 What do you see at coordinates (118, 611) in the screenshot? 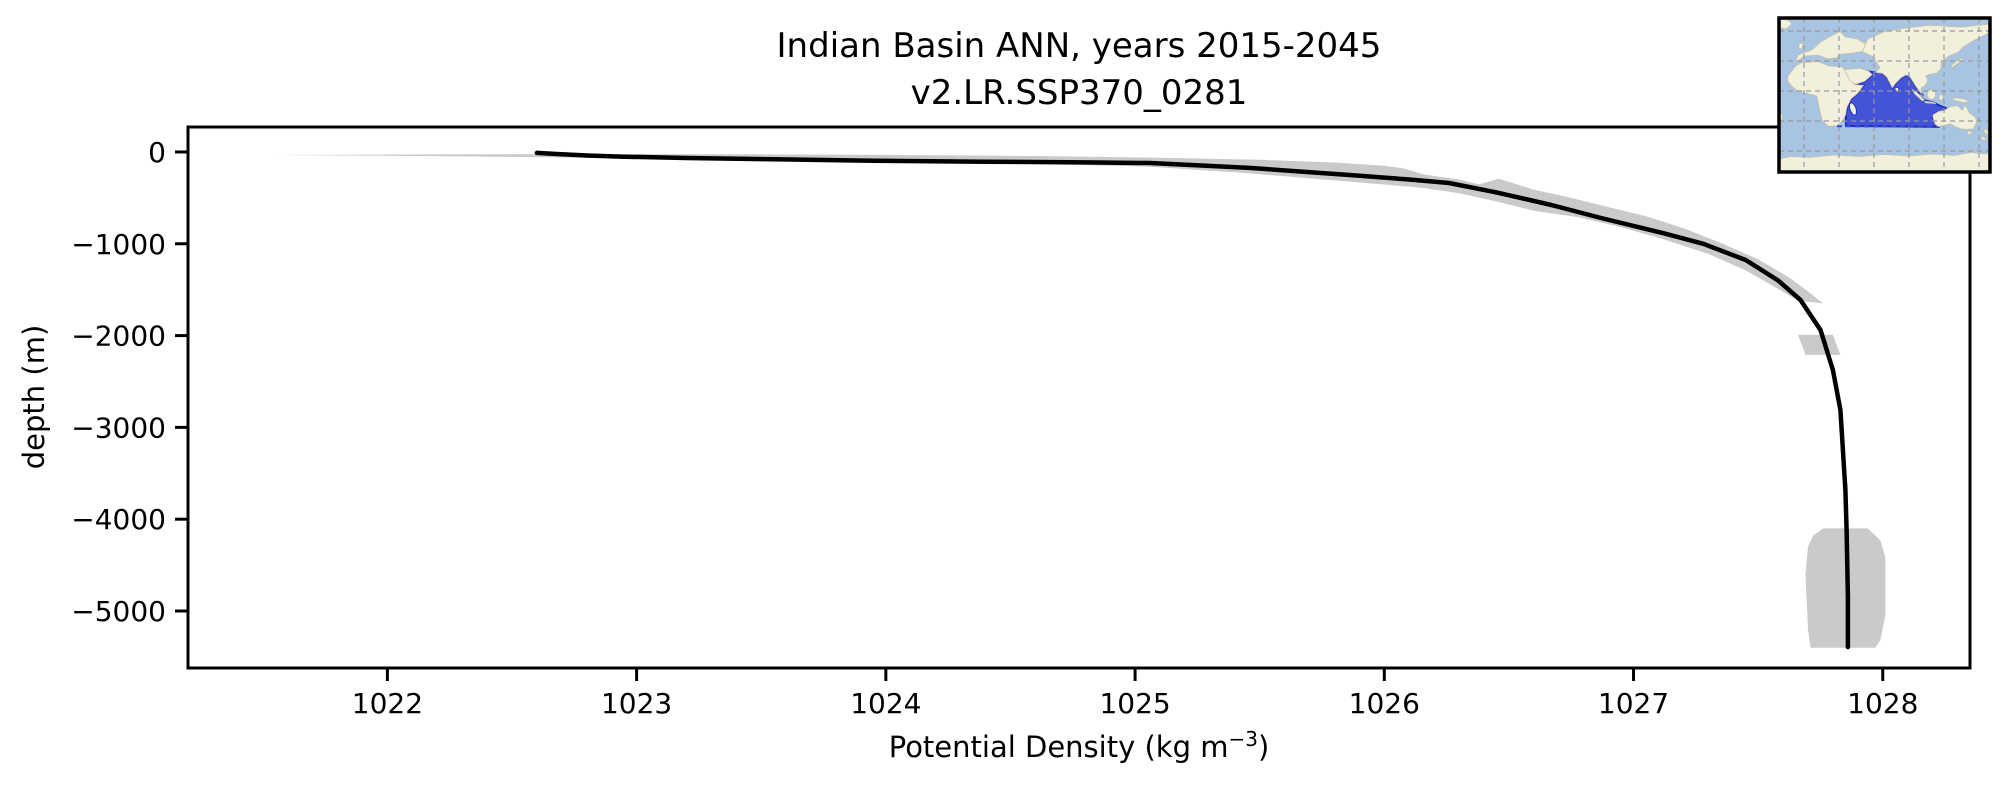
I see `y-tick-label: −5000` at bounding box center [118, 611].